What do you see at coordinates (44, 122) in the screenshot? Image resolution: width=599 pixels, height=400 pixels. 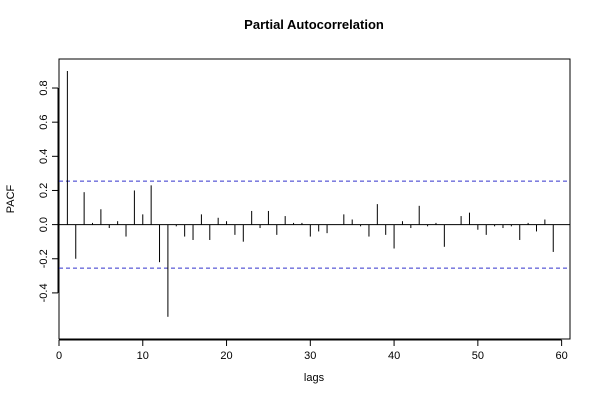 I see `y-tick-label: 0.6` at bounding box center [44, 122].